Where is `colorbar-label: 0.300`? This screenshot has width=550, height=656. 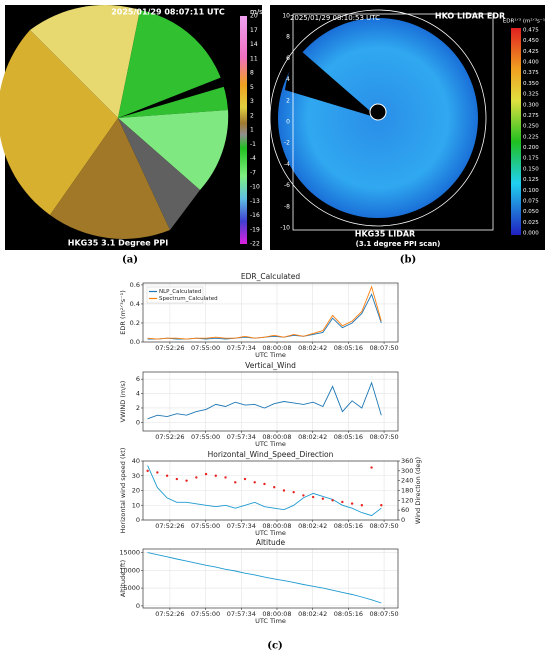
colorbar-label: 0.300 is located at coordinates (531, 105).